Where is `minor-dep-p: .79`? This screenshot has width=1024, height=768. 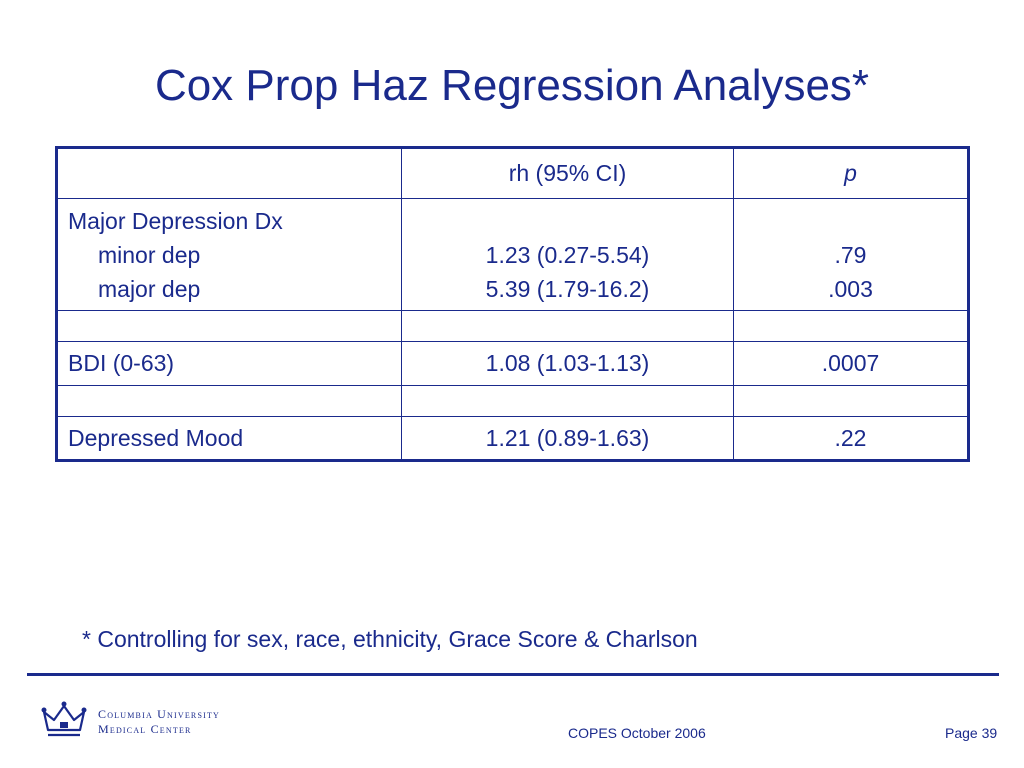 minor-dep-p: .79 is located at coordinates (850, 254).